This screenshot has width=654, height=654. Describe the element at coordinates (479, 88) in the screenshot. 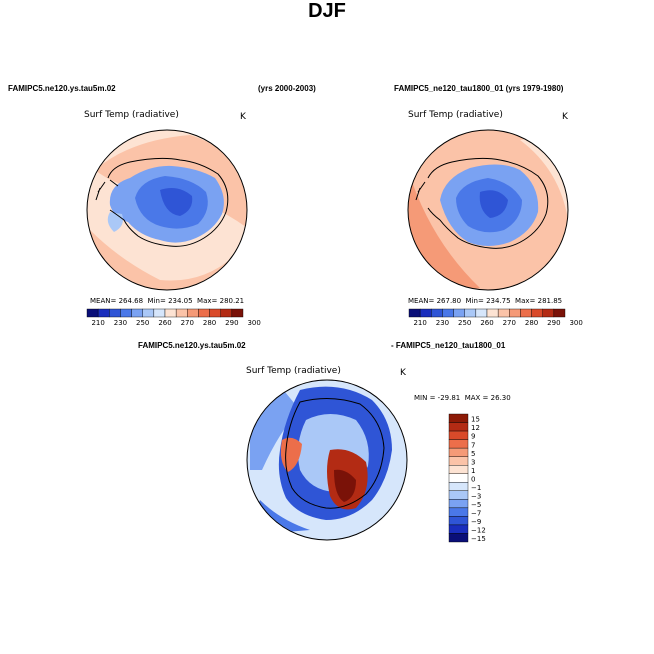

I see `right-case-name: FAMIPC5_ne120_tau1800_01 (yrs 1979-1980)` at that location.